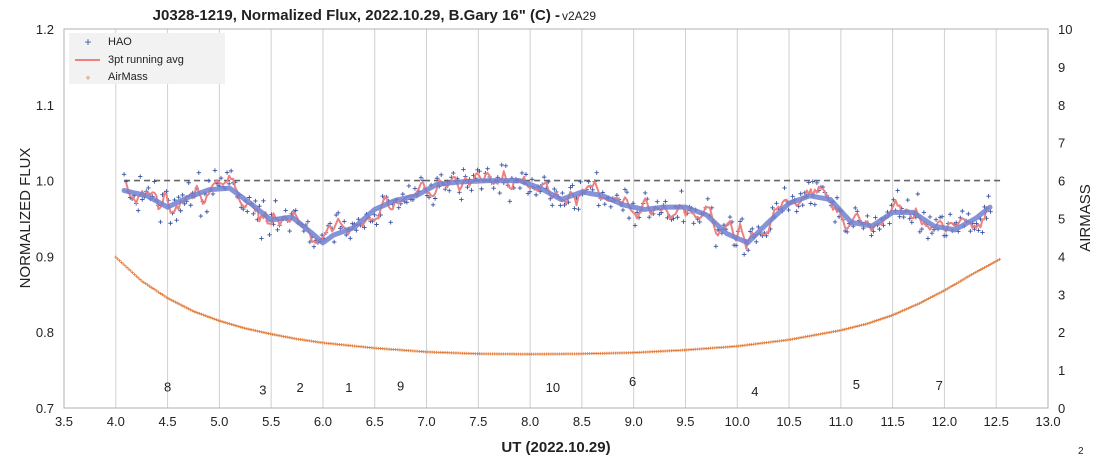 This screenshot has height=467, width=1105. Describe the element at coordinates (45, 256) in the screenshot. I see `y-tick-label: 0.9` at that location.